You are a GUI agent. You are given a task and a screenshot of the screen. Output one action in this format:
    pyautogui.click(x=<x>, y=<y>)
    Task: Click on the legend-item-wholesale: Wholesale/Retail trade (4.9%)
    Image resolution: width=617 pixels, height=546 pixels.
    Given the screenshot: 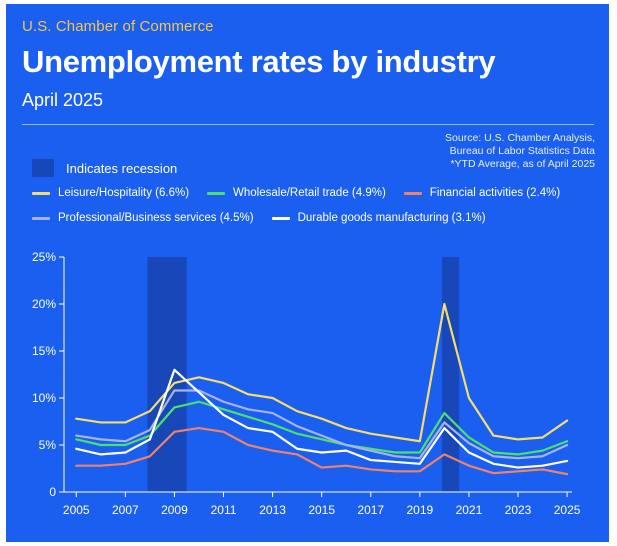 What is the action you would take?
    pyautogui.click(x=296, y=193)
    